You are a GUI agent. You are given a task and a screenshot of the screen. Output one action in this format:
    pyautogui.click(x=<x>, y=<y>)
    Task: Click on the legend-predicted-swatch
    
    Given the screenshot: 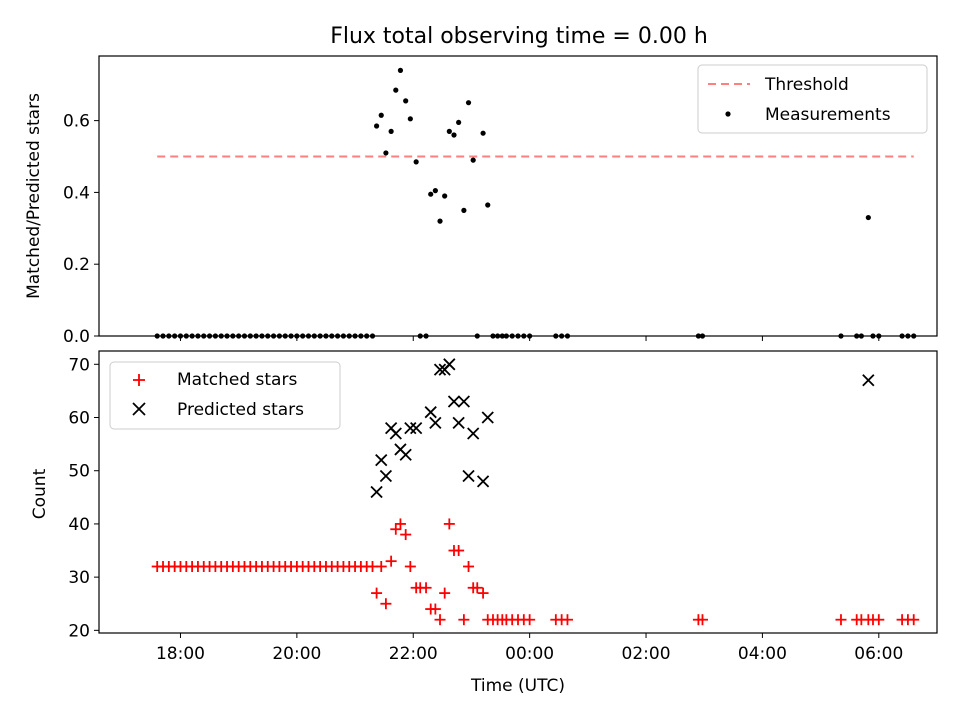 What is the action you would take?
    pyautogui.click(x=139, y=409)
    